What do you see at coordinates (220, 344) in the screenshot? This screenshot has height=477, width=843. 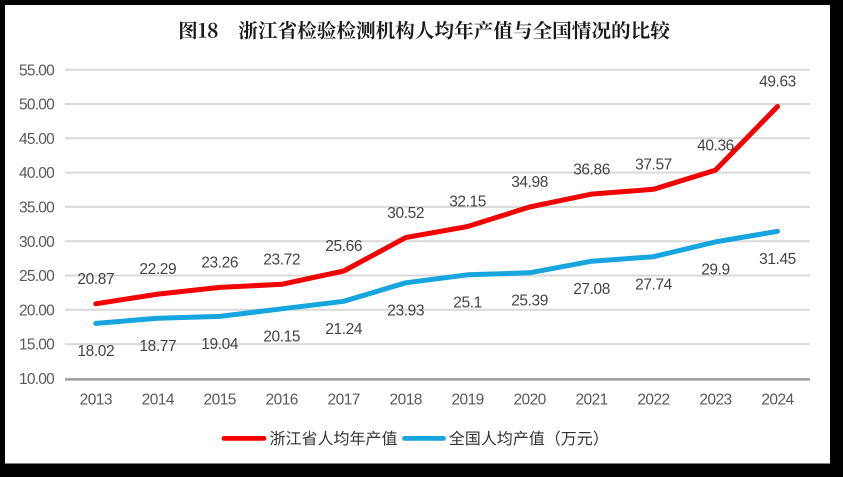 I see `svg-text: 19.04` at bounding box center [220, 344].